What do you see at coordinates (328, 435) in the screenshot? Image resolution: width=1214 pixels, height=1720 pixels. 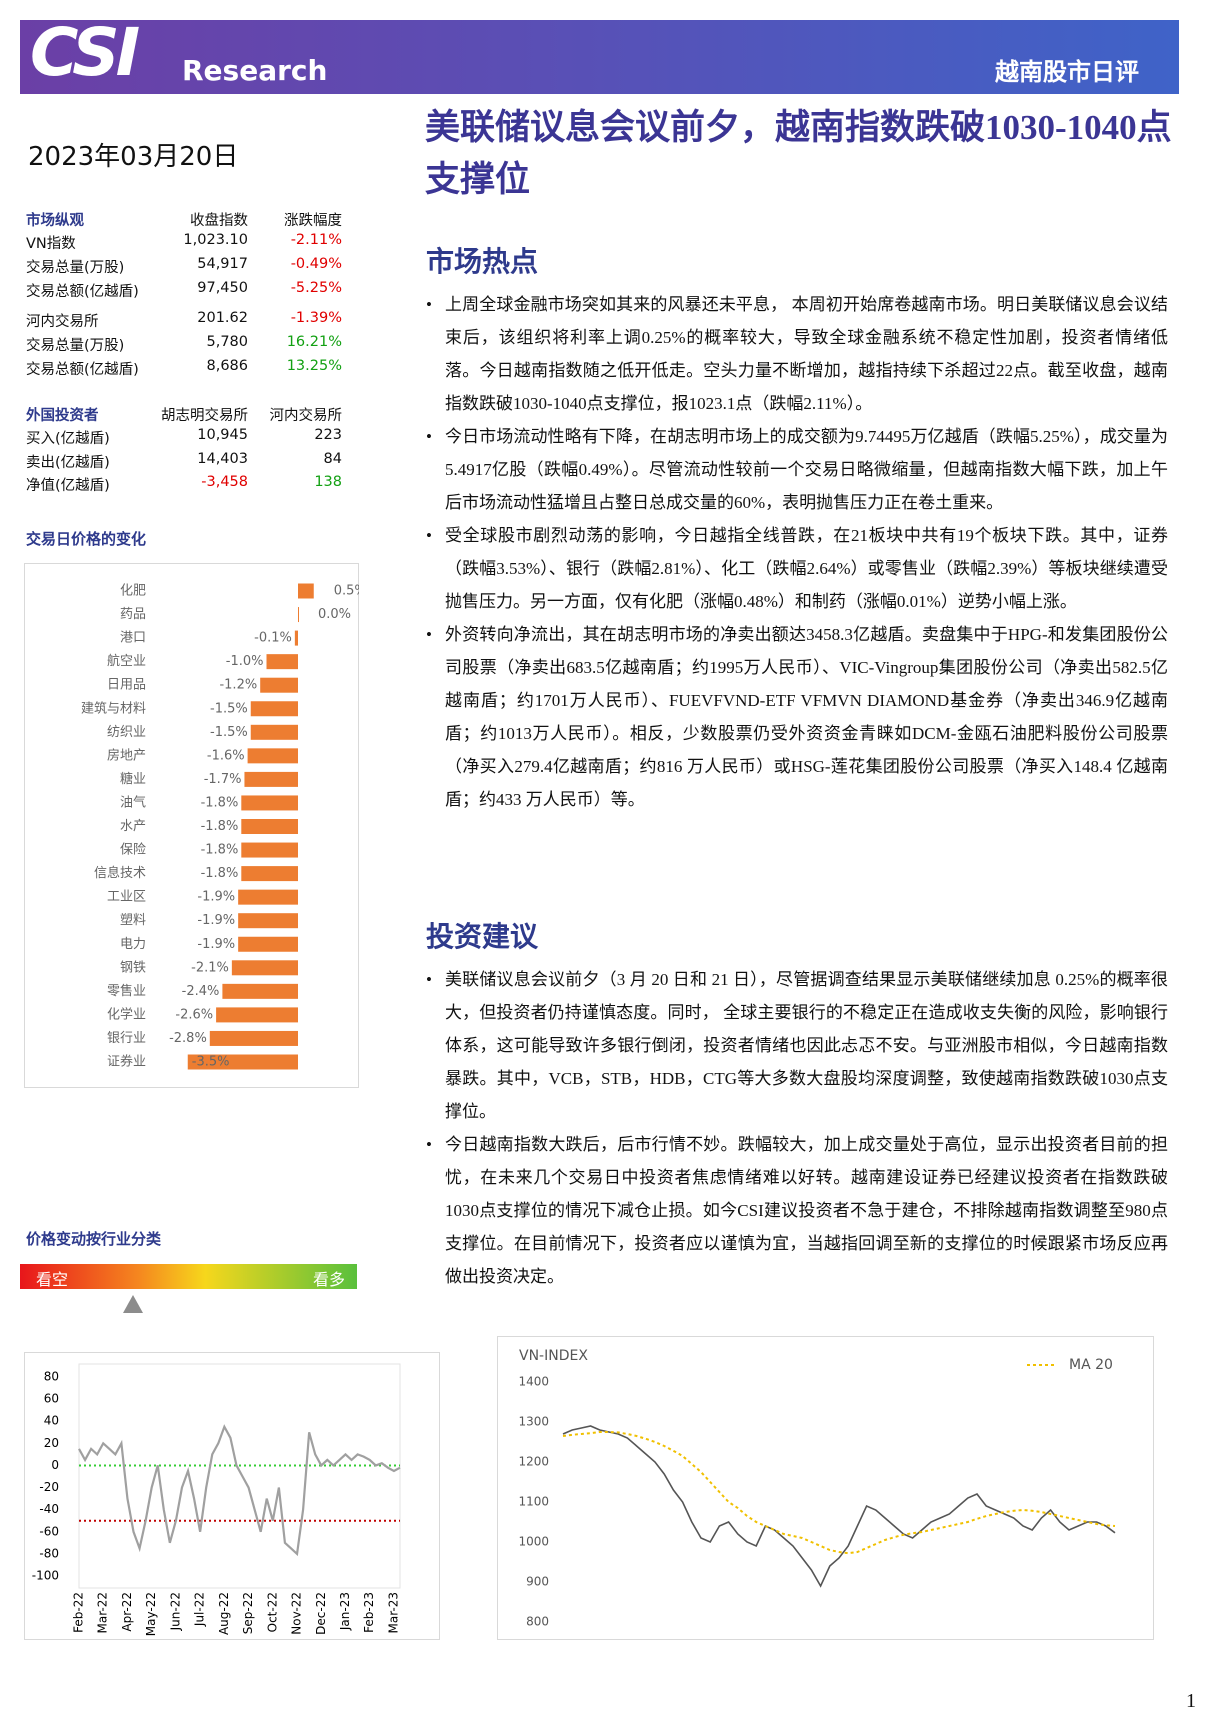 I see `table-cell: 223` at bounding box center [328, 435].